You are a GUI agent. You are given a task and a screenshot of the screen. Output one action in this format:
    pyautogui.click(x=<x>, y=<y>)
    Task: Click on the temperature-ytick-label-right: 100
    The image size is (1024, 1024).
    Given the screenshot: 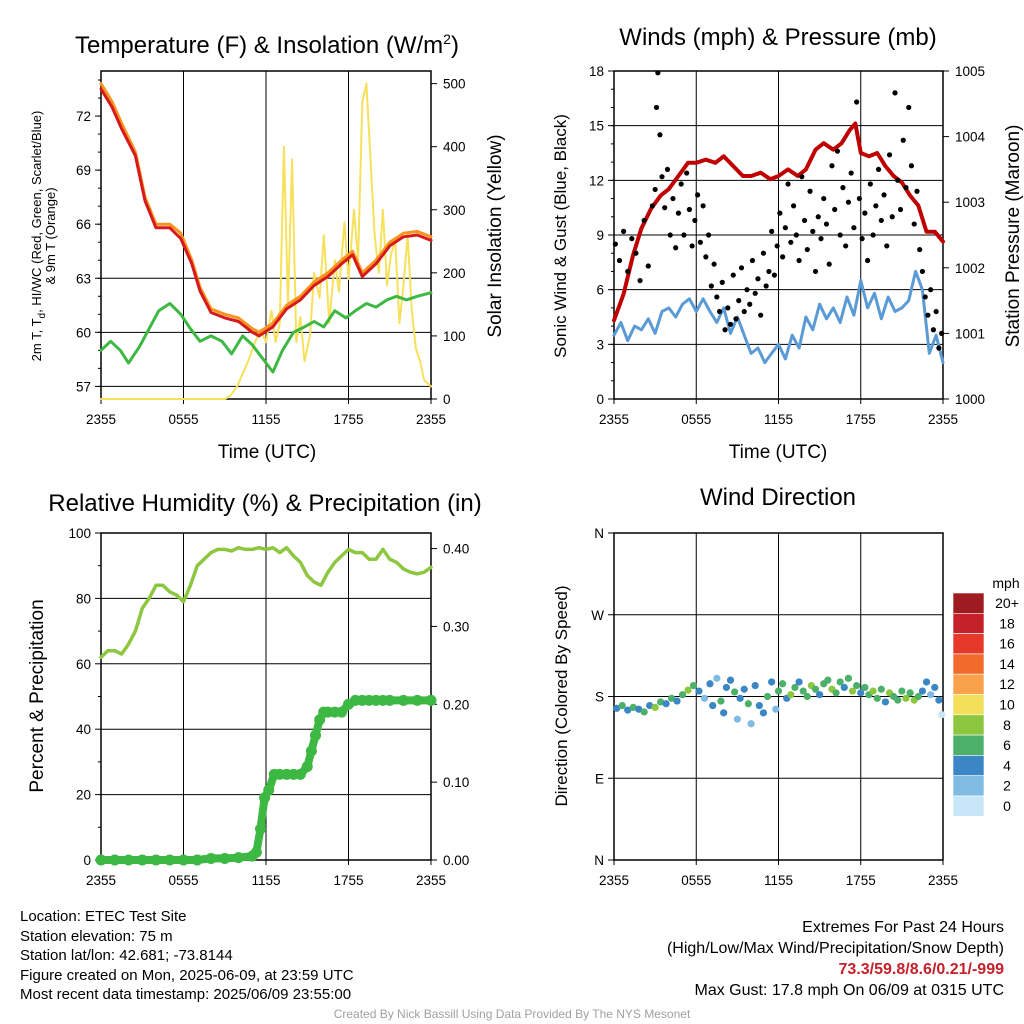 What is the action you would take?
    pyautogui.click(x=454, y=336)
    